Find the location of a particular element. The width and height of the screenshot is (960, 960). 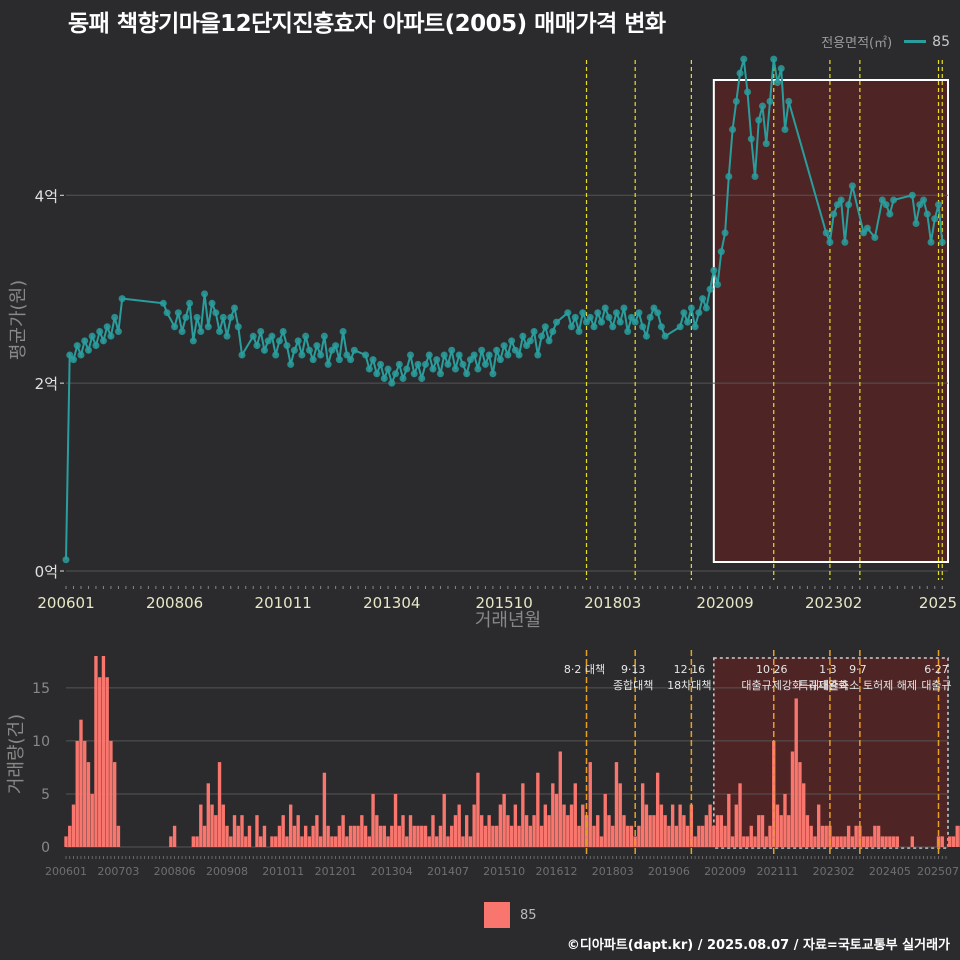

highlight-border is located at coordinates (831, 753).